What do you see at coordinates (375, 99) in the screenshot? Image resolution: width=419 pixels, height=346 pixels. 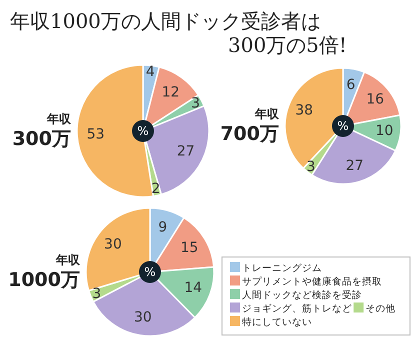 I see `data-label: 16` at bounding box center [375, 99].